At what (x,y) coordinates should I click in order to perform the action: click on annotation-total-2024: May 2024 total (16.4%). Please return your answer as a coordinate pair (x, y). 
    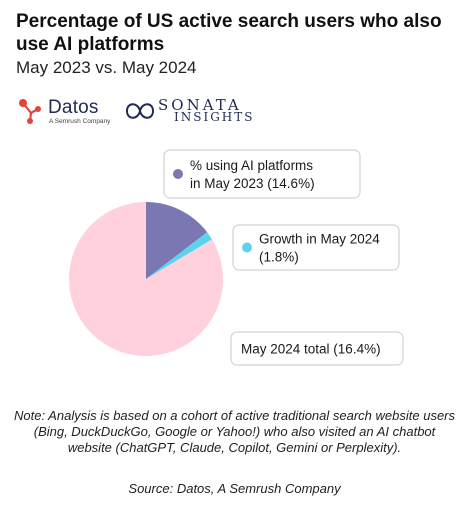
    Looking at the image, I should click on (317, 348).